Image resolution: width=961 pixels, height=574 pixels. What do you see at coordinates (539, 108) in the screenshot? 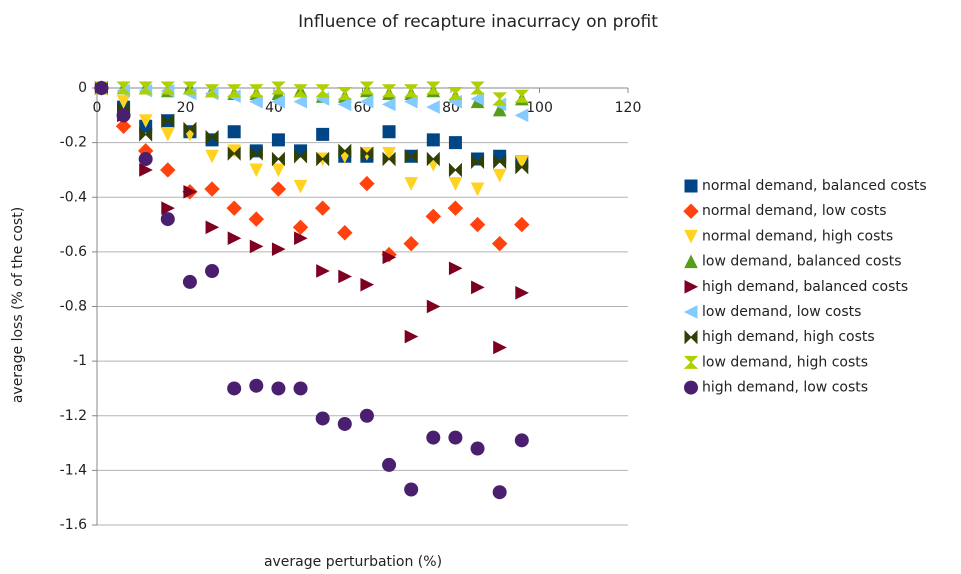
I see `x-tick-label: 100` at bounding box center [539, 108].